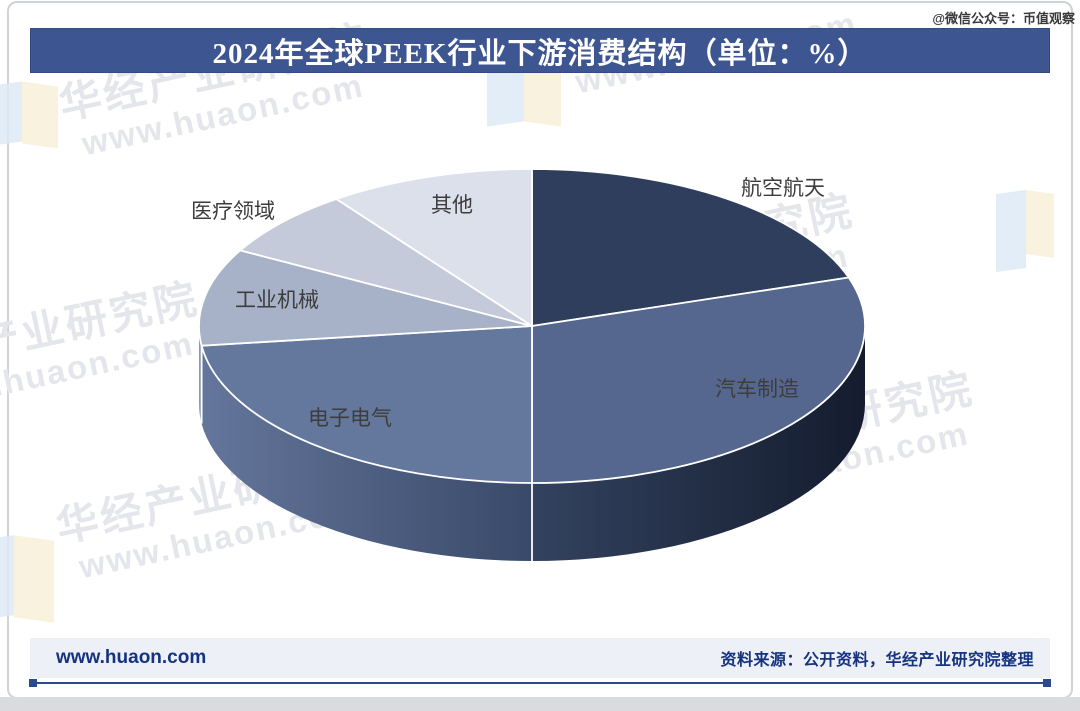 This screenshot has width=1080, height=711. What do you see at coordinates (131, 657) in the screenshot?
I see `footer-website: www.huaon.com` at bounding box center [131, 657].